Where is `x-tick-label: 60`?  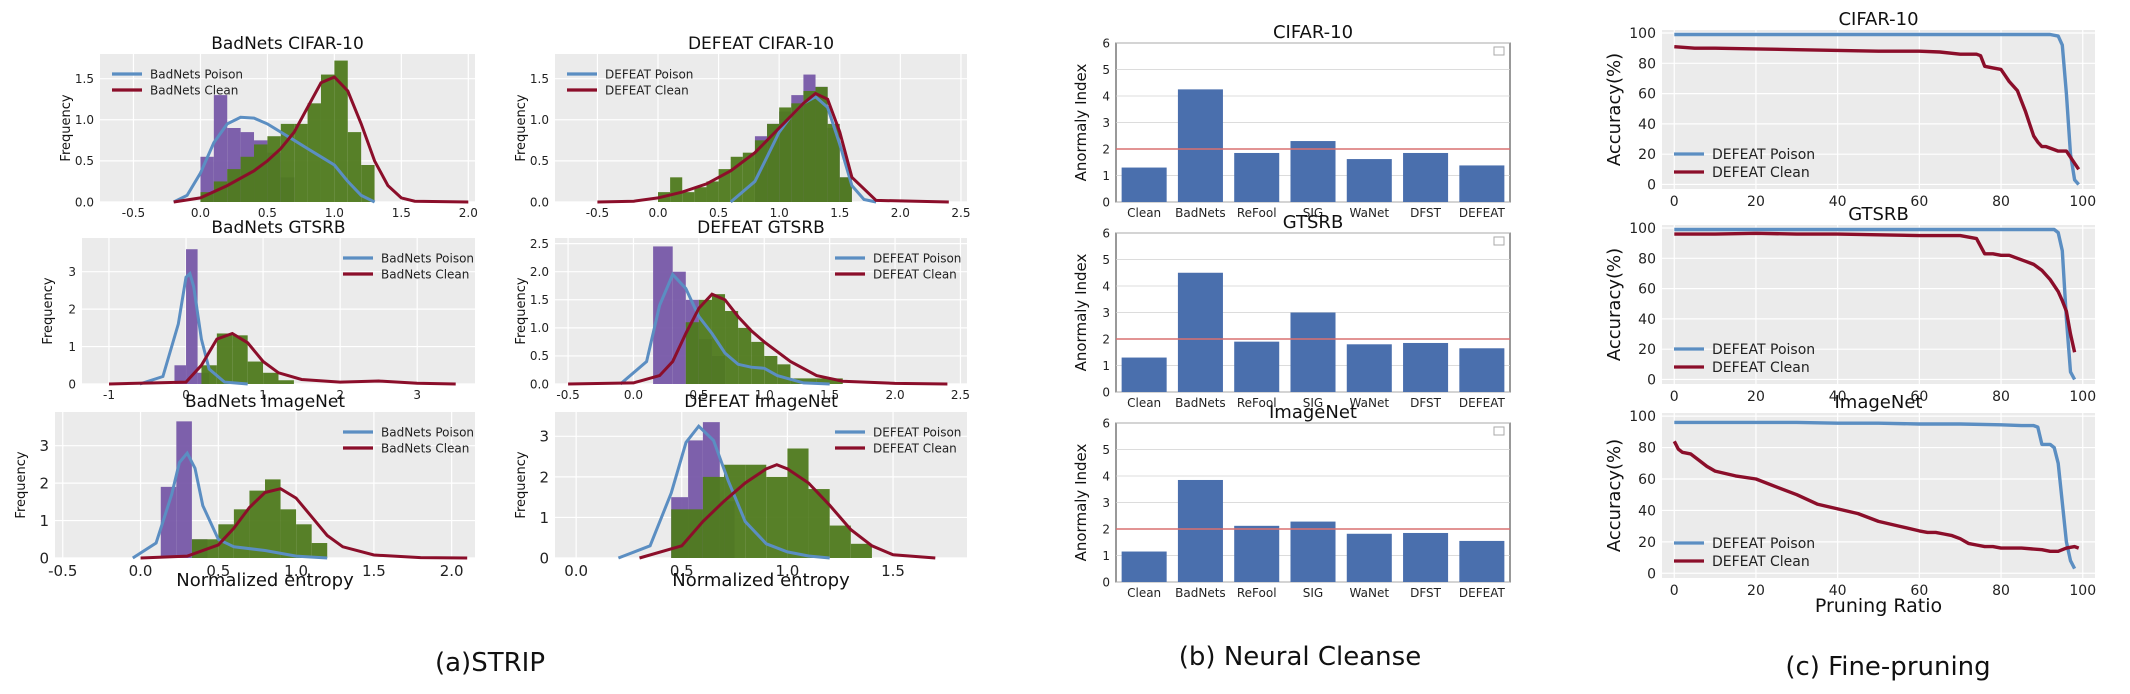 x-tick-label: 60 is located at coordinates (1919, 591).